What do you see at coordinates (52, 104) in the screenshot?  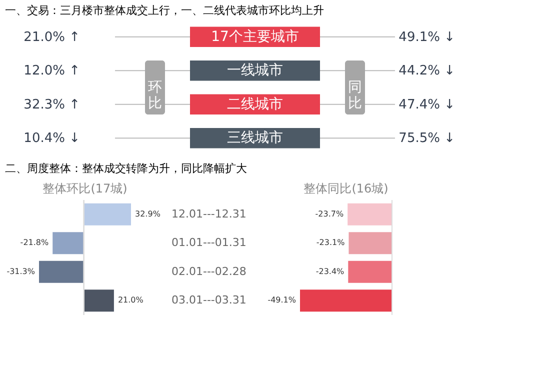 I see `data-label: 32.3% ↑` at bounding box center [52, 104].